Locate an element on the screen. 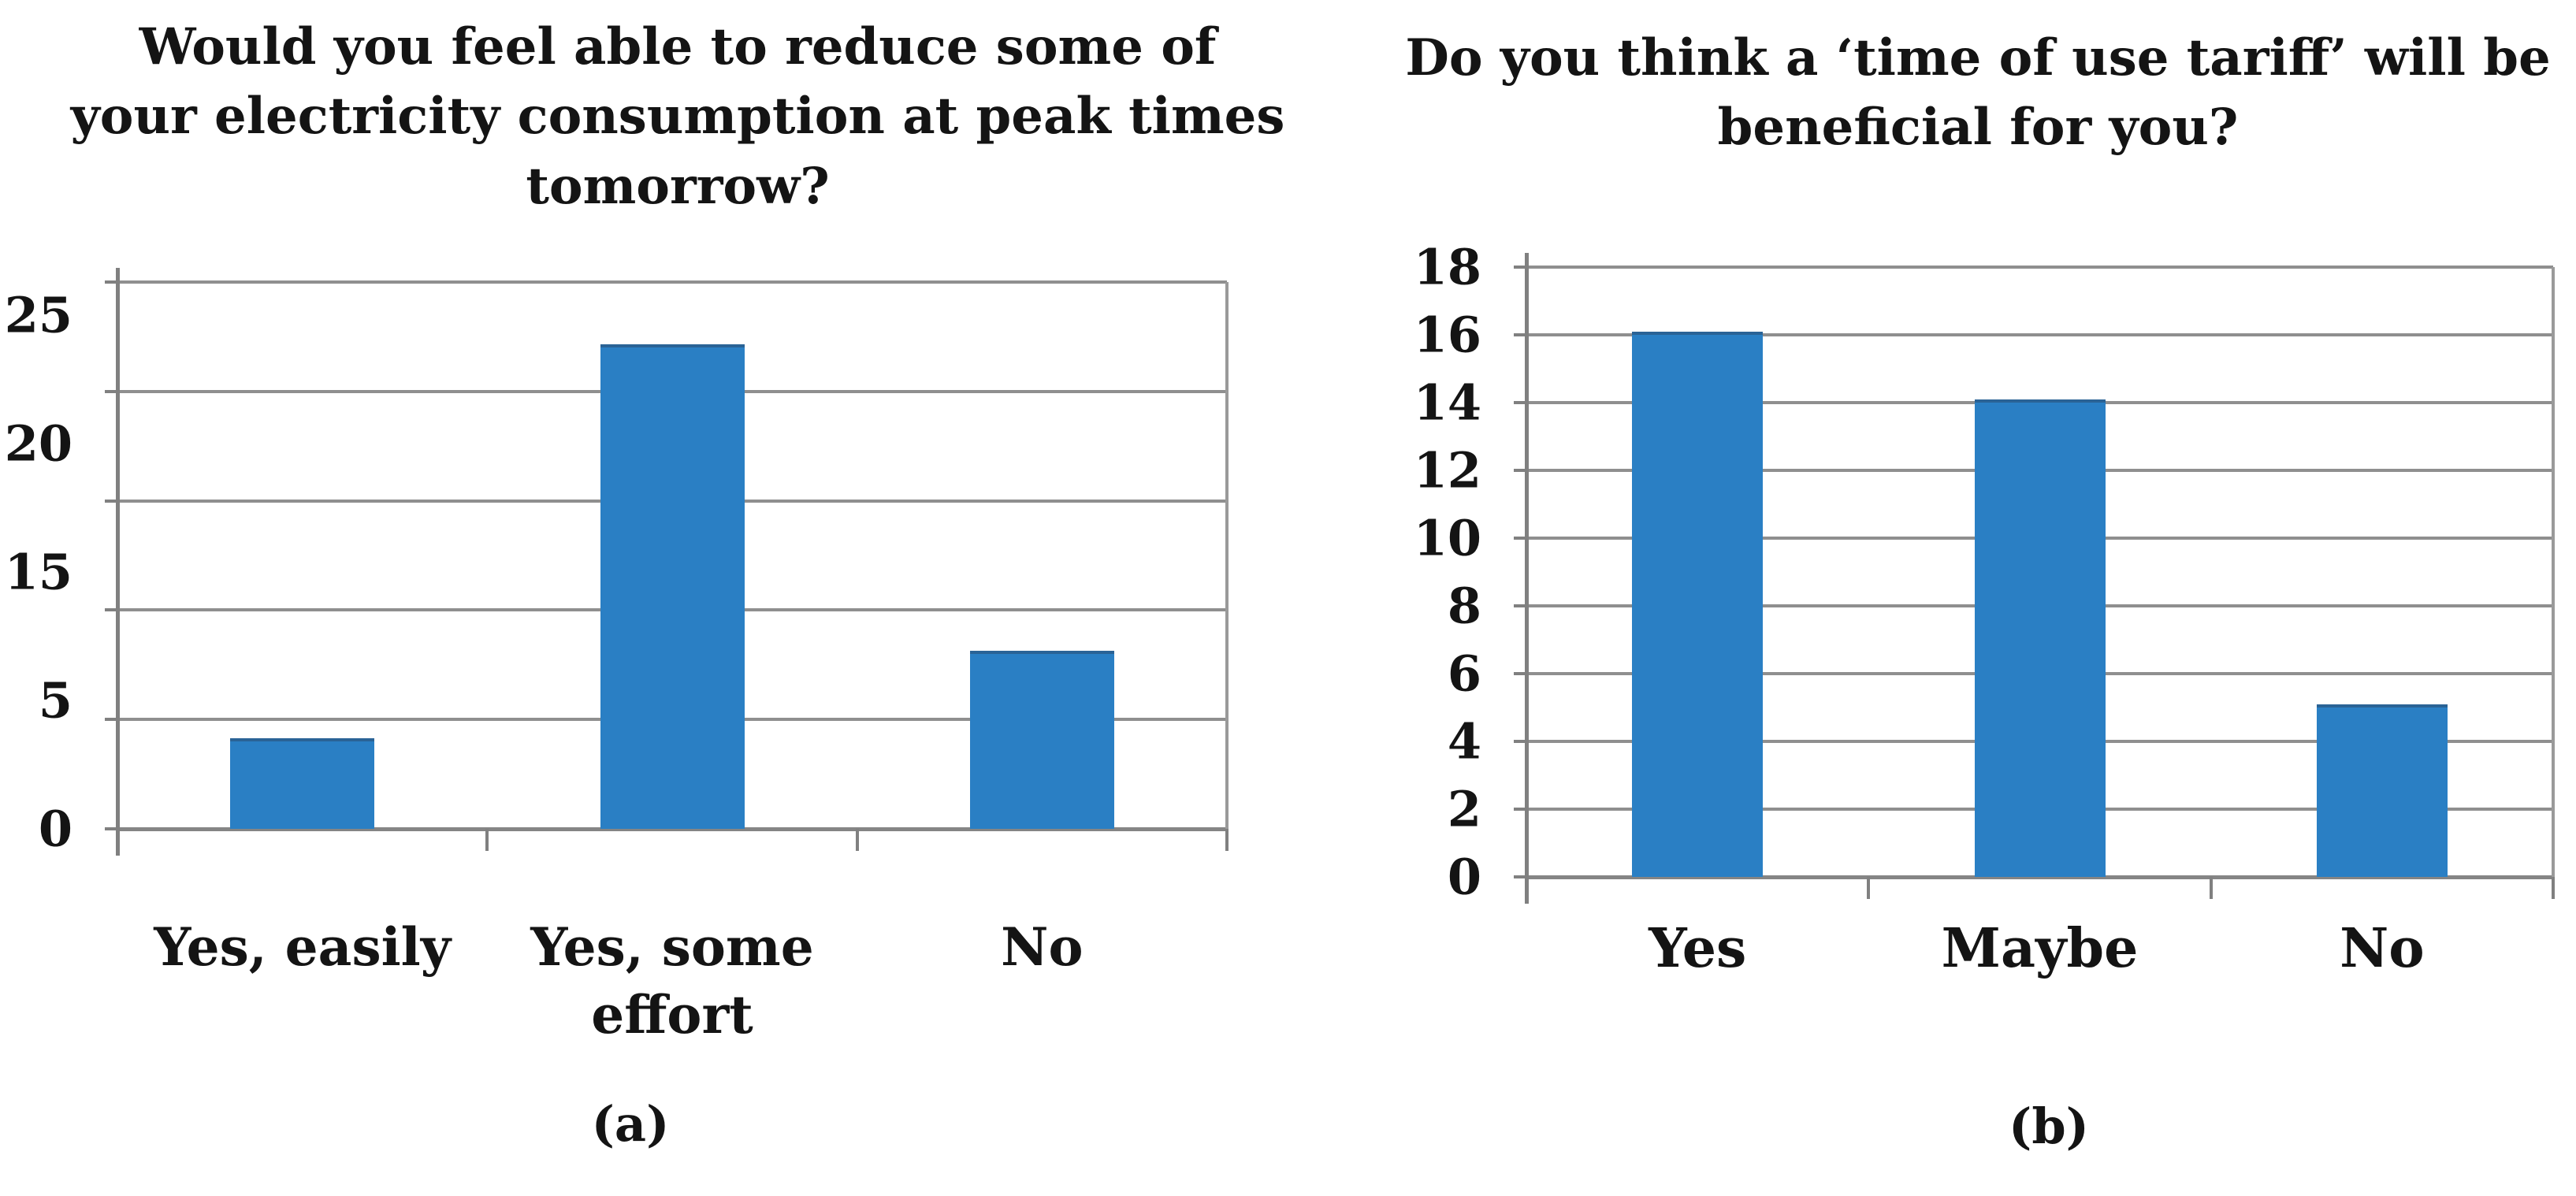 The image size is (2576, 1196). y-tick-label: 6 is located at coordinates (1464, 673).